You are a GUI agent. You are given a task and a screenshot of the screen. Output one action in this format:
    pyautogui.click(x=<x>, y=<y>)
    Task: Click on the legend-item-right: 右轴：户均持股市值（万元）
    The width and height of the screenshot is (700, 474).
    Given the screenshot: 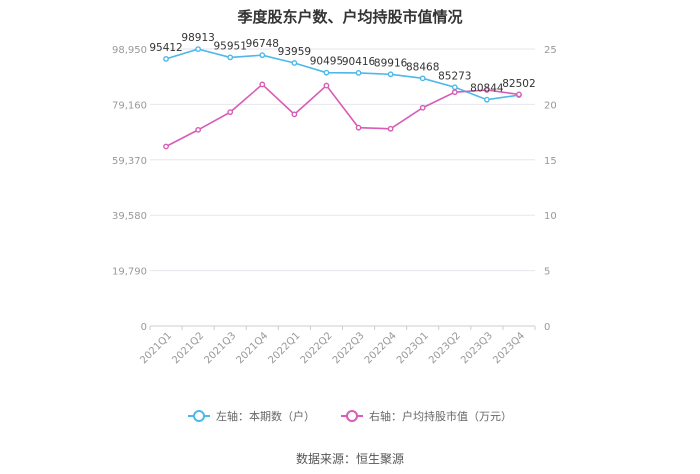 What is the action you would take?
    pyautogui.click(x=426, y=416)
    